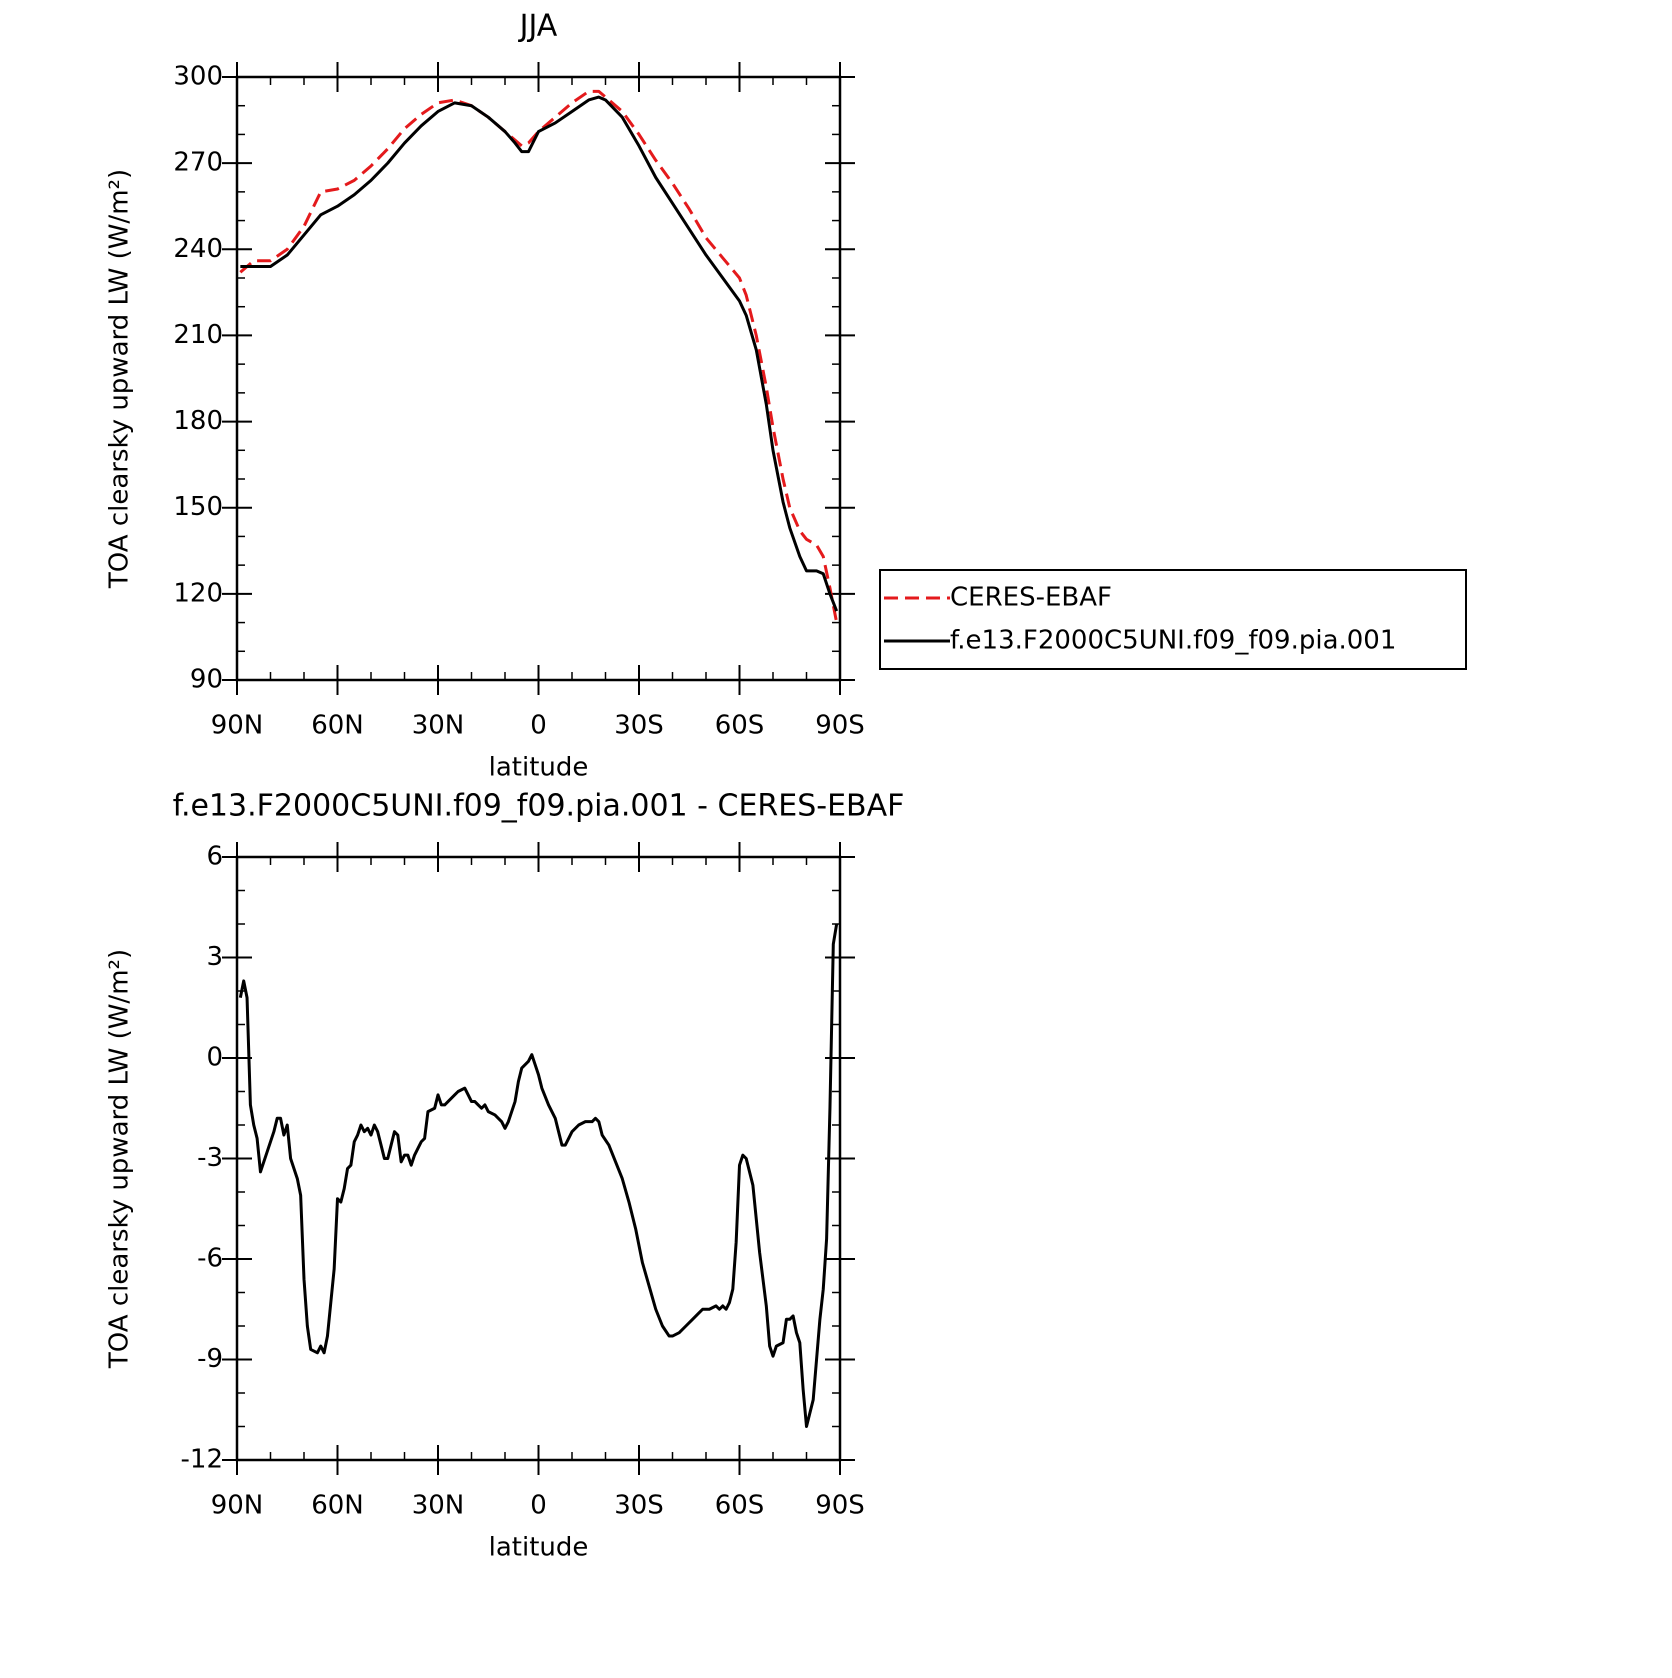 The height and width of the screenshot is (1678, 1672). What do you see at coordinates (202, 1460) in the screenshot?
I see `y-tick-label: -12` at bounding box center [202, 1460].